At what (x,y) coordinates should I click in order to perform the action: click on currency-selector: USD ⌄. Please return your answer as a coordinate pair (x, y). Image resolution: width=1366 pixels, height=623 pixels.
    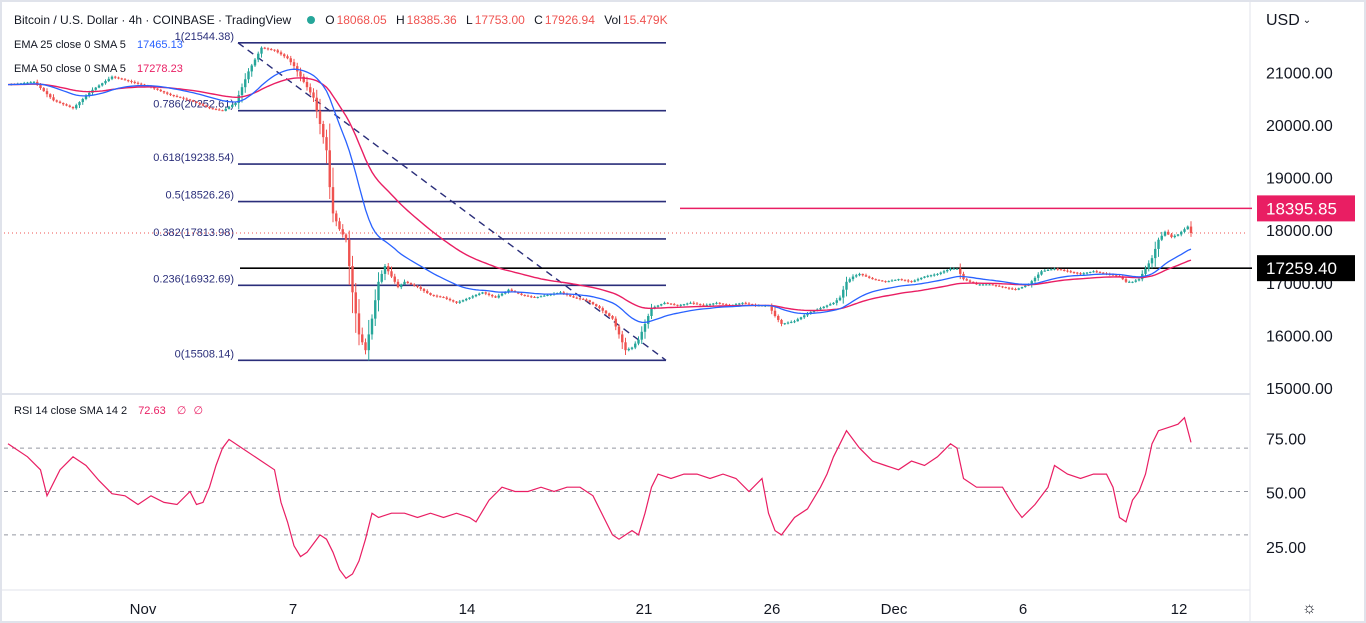
    Looking at the image, I should click on (1288, 21).